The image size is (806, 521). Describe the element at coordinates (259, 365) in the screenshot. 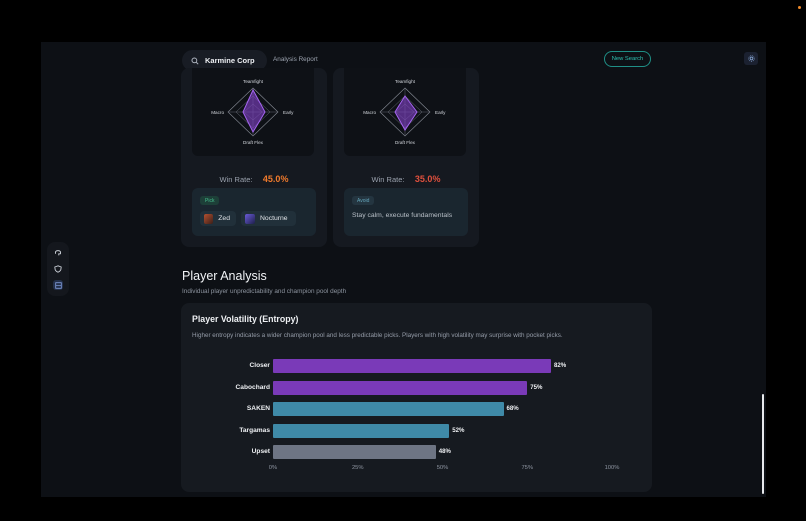

I see `bar-category-label: Closer` at that location.